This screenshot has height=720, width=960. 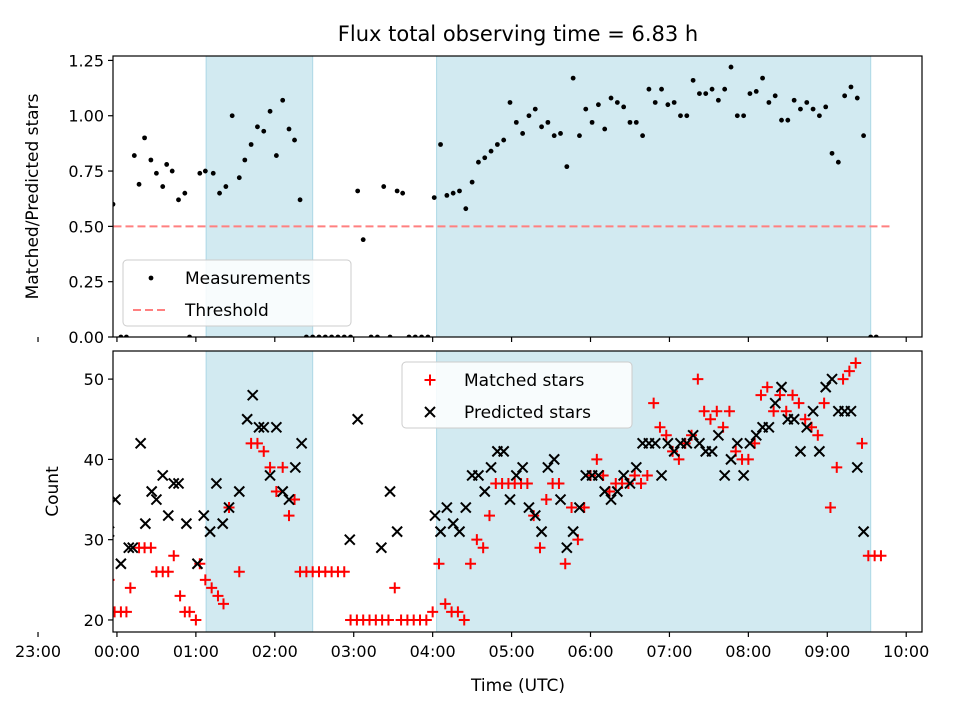 I want to click on bottom-y-axis-label: Count, so click(x=53, y=491).